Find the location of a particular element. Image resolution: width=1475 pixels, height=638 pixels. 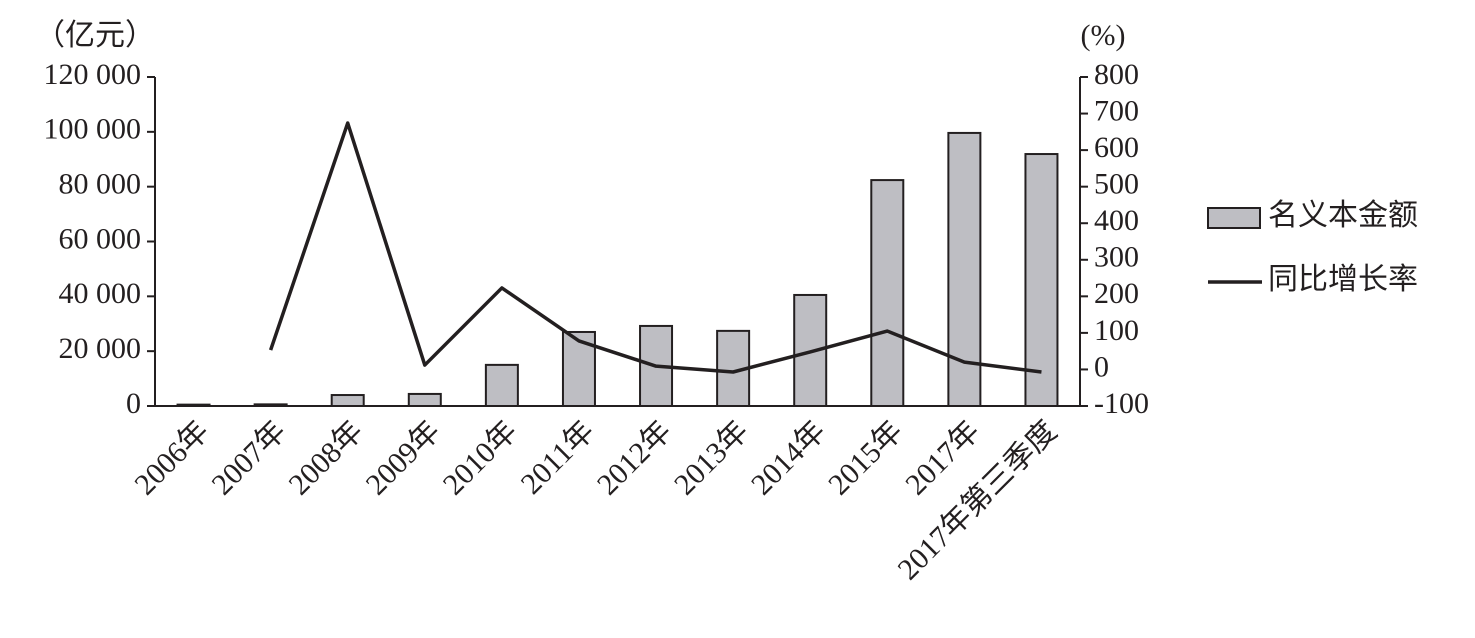

y2-tick-label: 300 is located at coordinates (1116, 257).